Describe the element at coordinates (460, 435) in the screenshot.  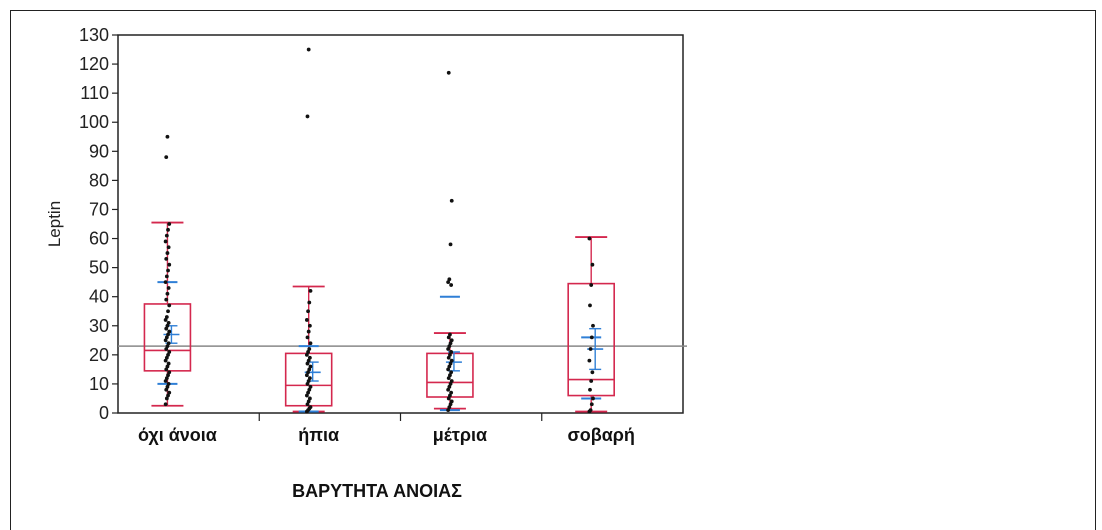
I see `x-tick-label: μέτρια` at that location.